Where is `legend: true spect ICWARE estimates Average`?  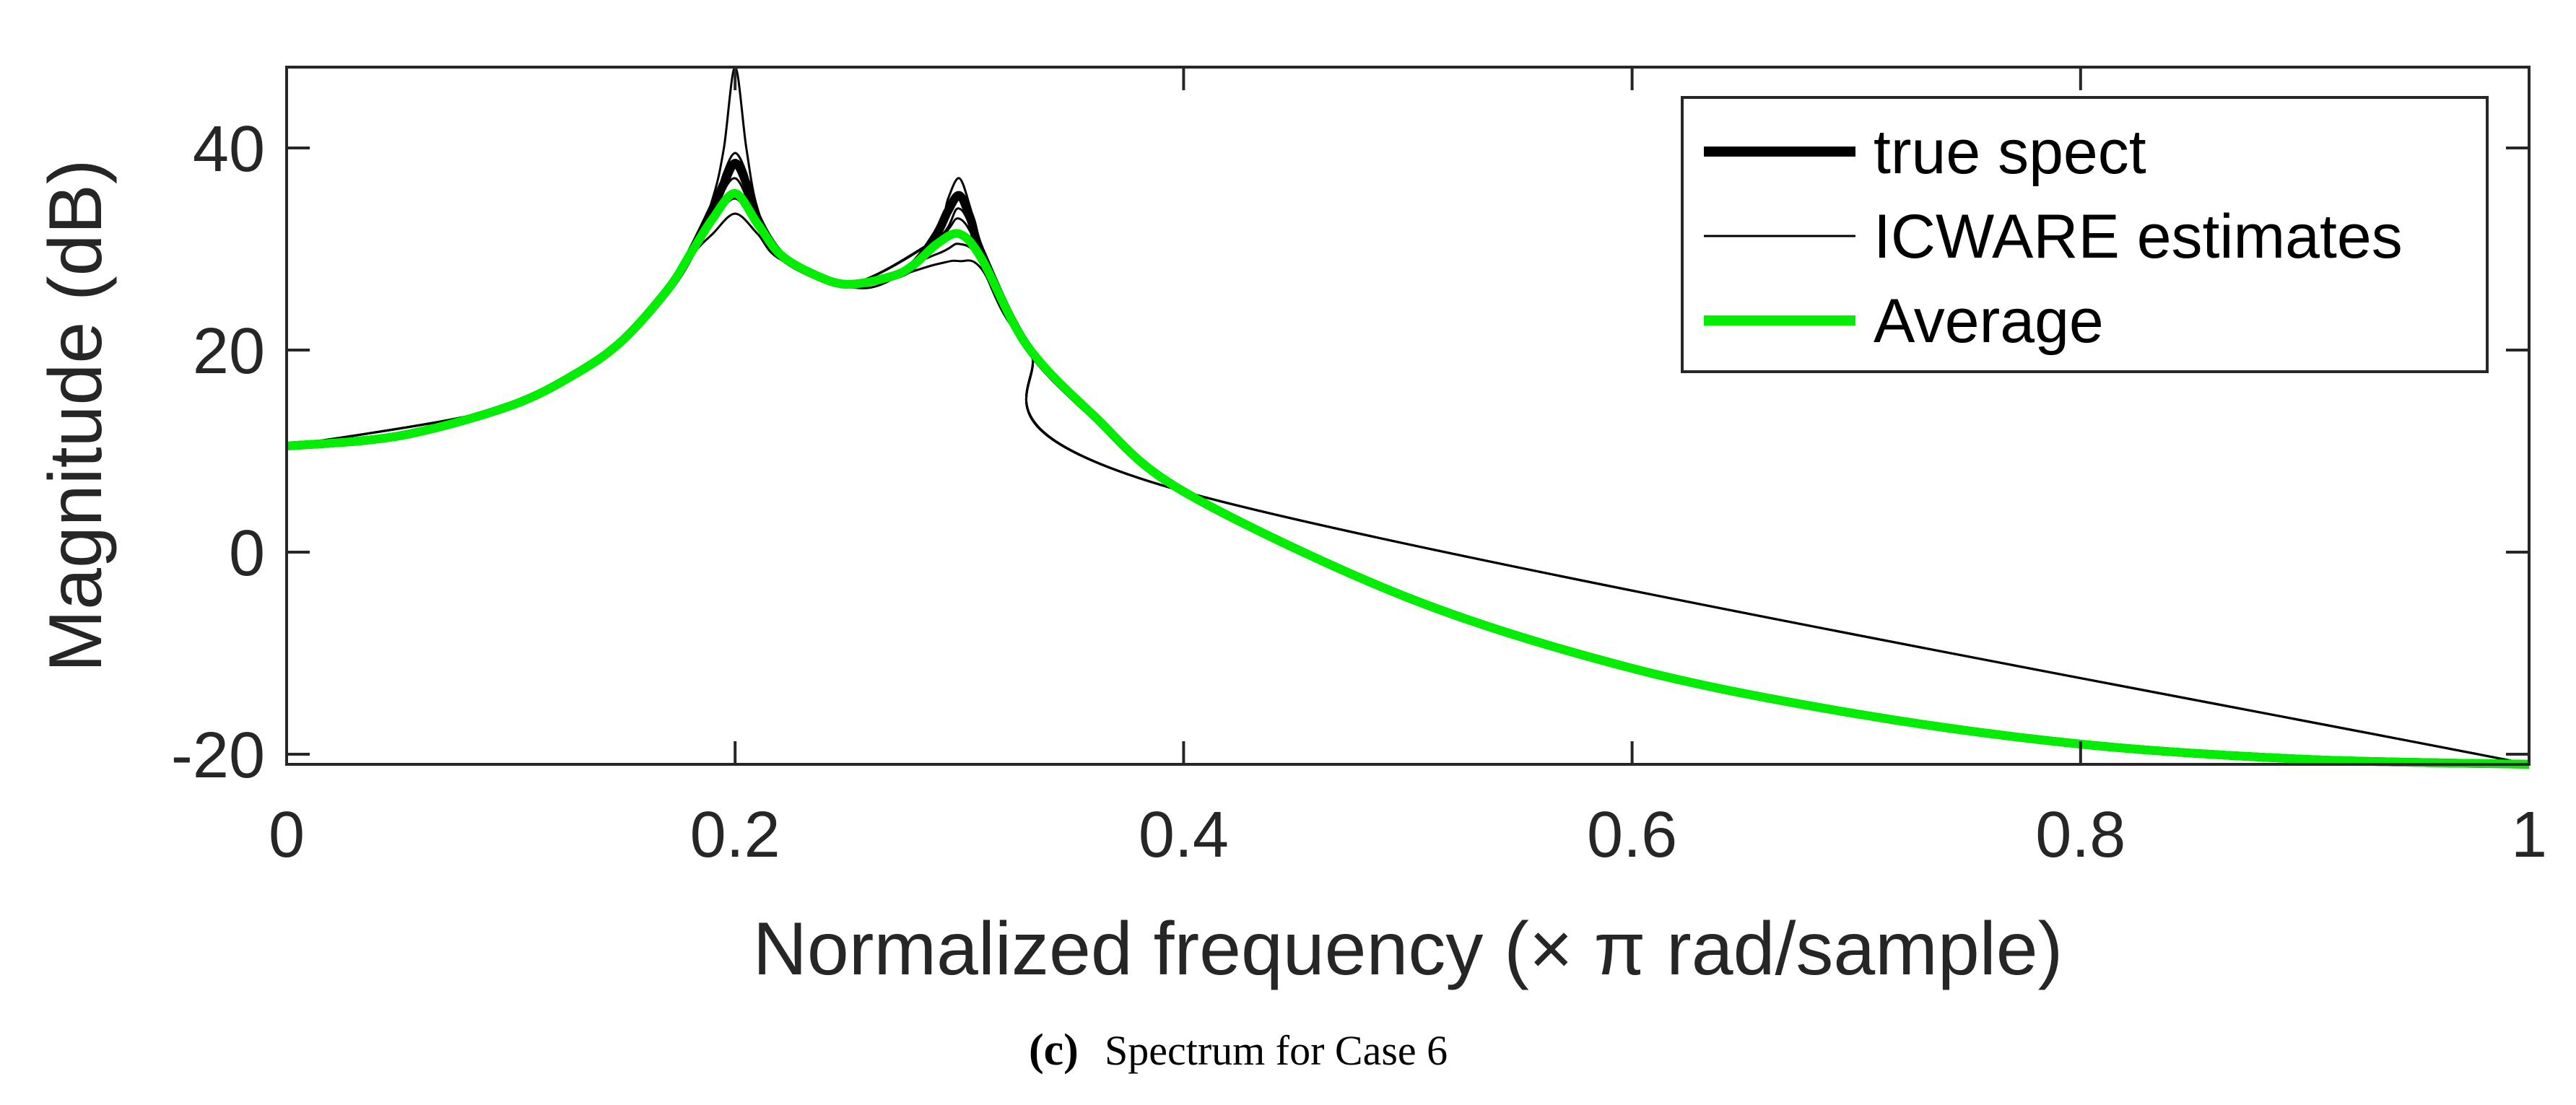
legend: true spect ICWARE estimates Average is located at coordinates (2085, 234).